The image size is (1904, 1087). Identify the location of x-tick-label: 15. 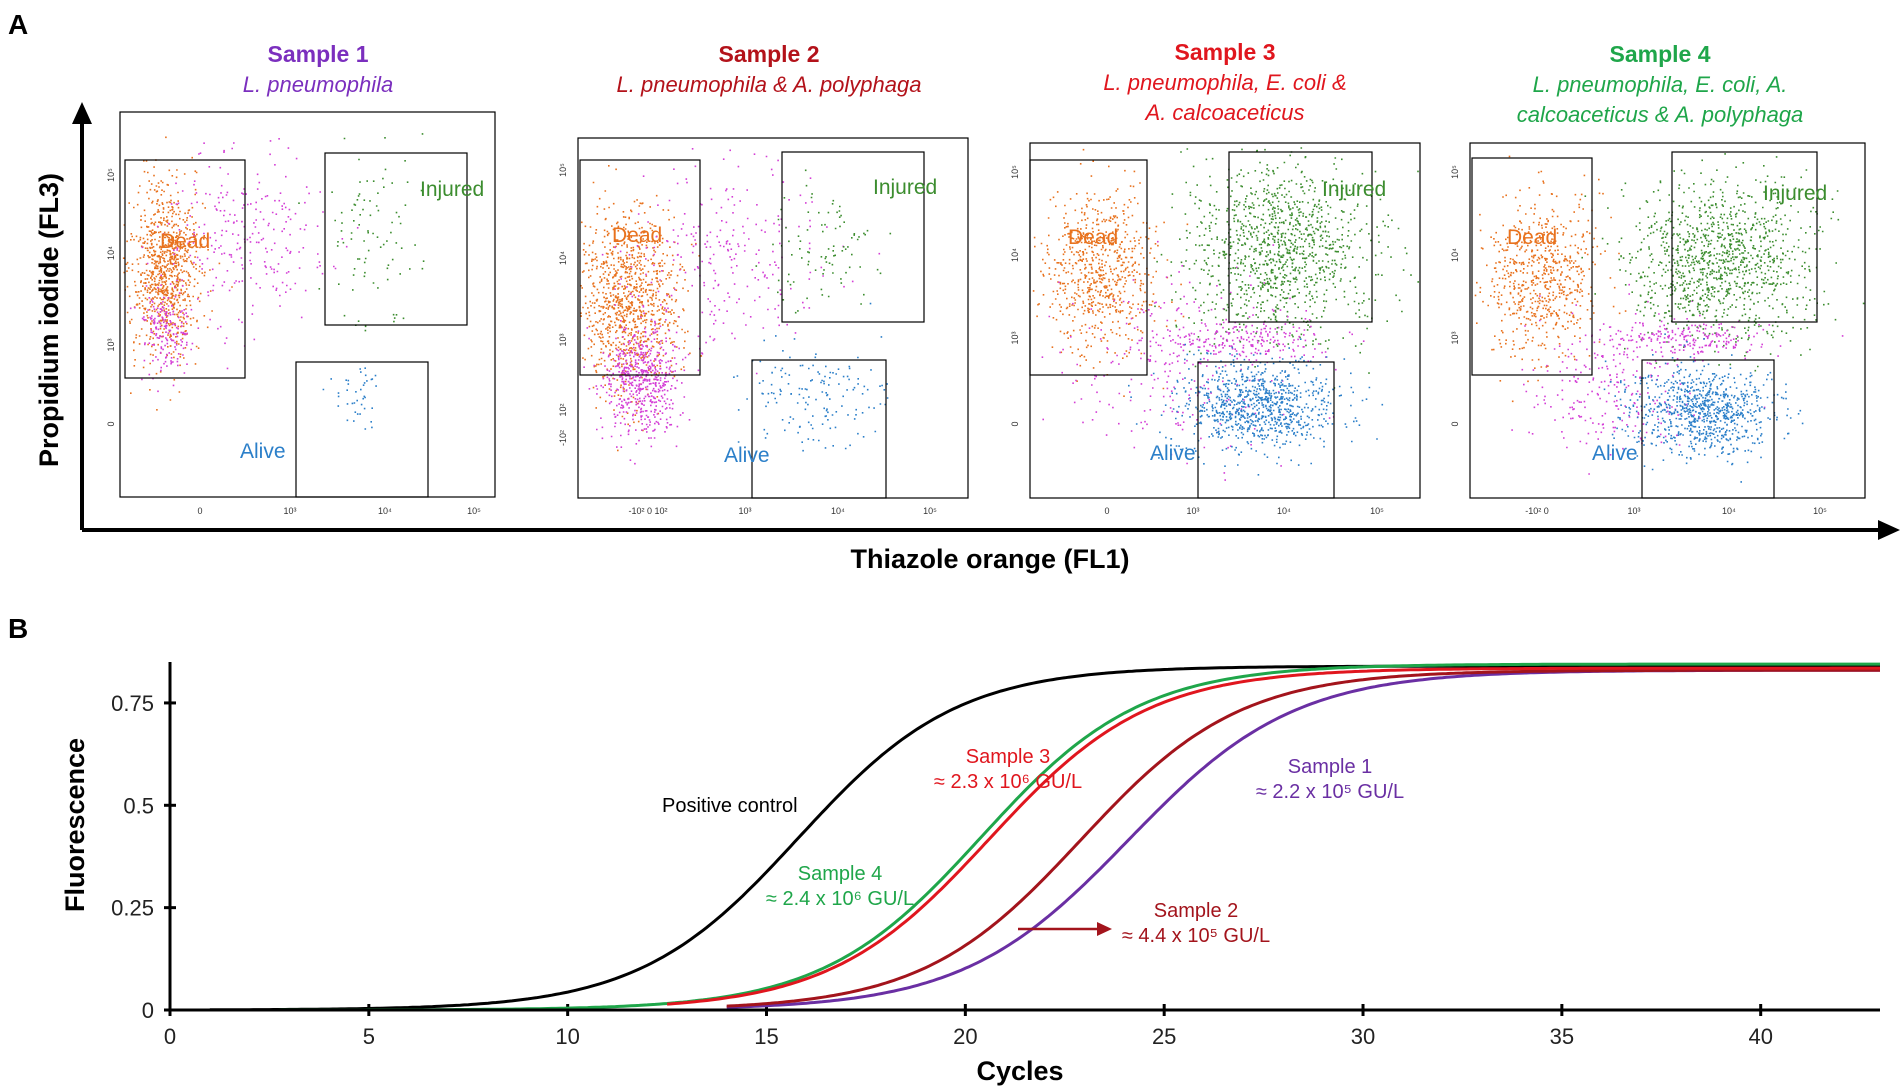
(766, 1036).